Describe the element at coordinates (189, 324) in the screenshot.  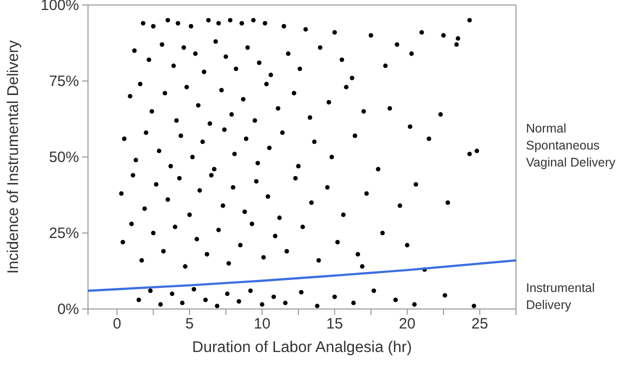
I see `x-tick-label: 5` at that location.